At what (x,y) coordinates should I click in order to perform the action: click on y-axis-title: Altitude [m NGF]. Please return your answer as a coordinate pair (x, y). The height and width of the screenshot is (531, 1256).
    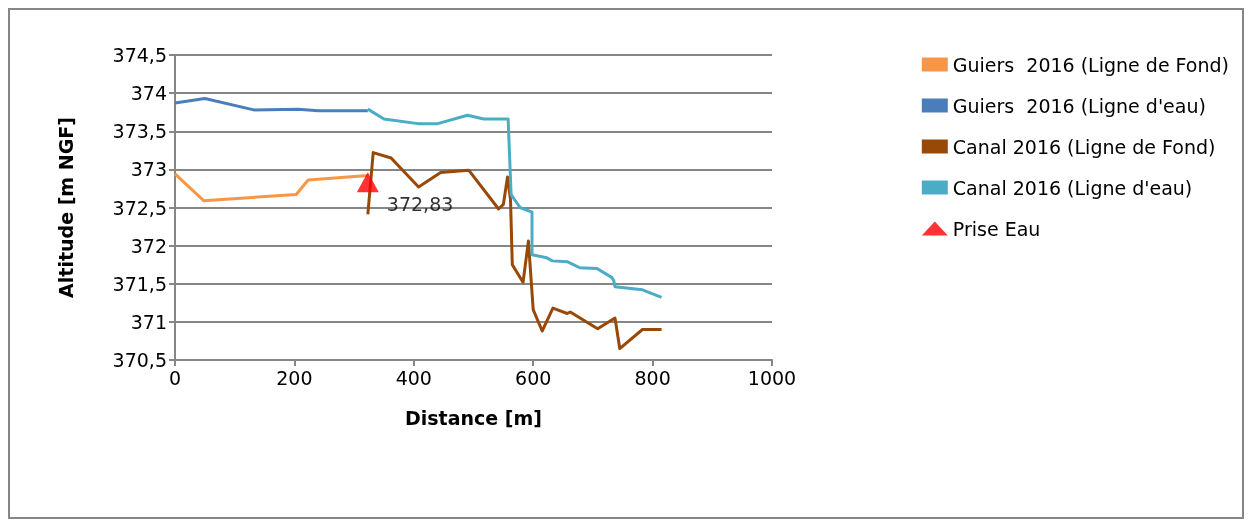
    Looking at the image, I should click on (65, 207).